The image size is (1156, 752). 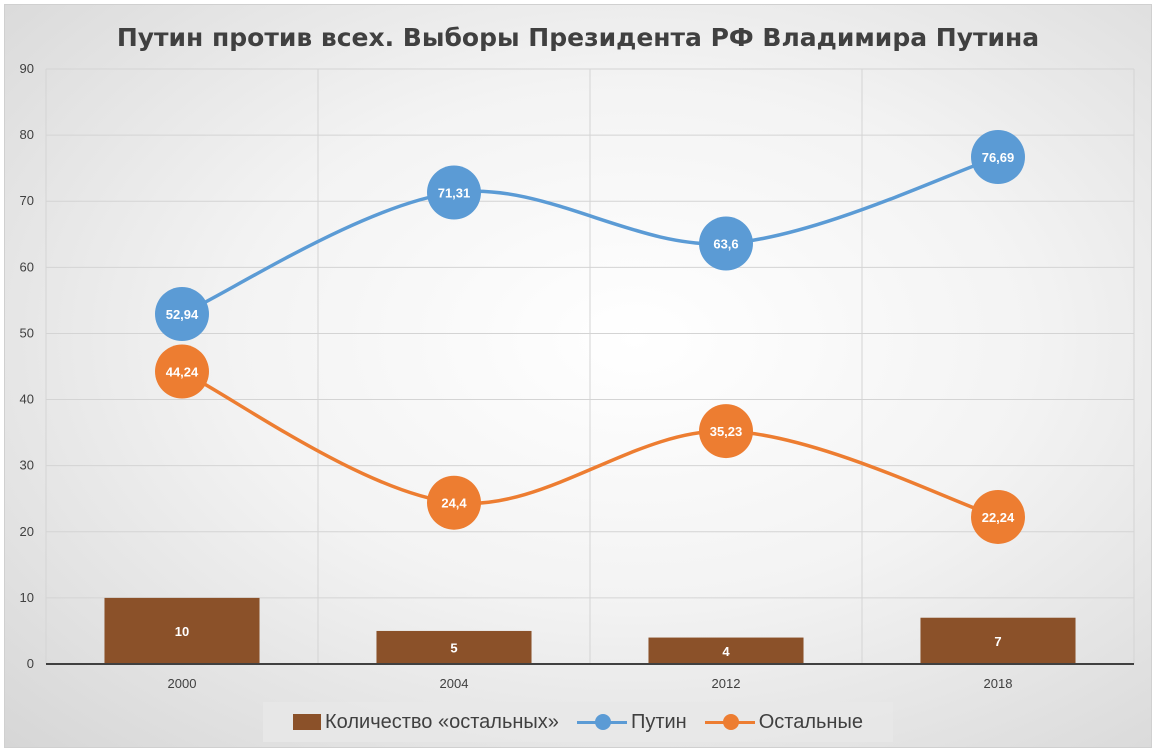 I want to click on marker-label-others-2000: 44,24, so click(x=182, y=372).